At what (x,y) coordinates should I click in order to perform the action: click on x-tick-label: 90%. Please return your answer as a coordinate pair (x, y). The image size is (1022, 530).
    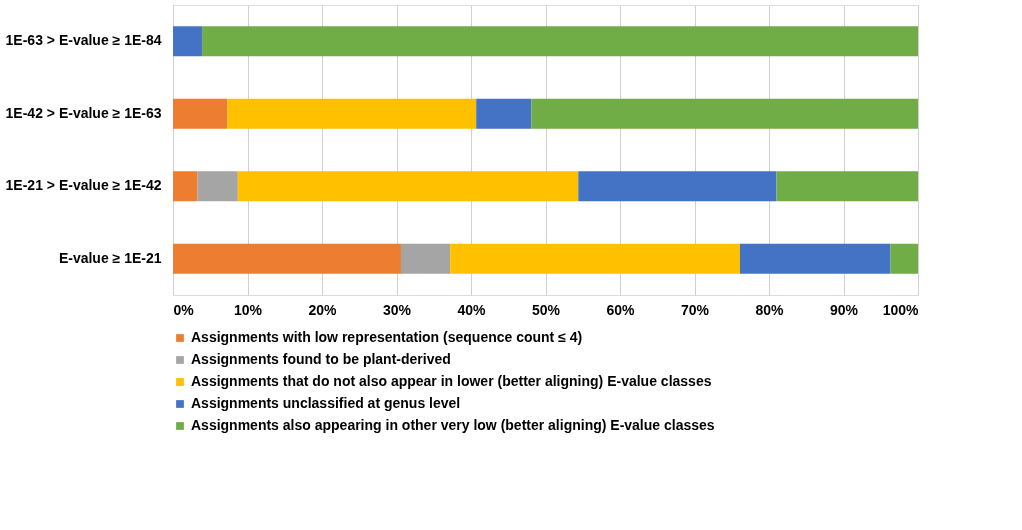
    Looking at the image, I should click on (844, 309).